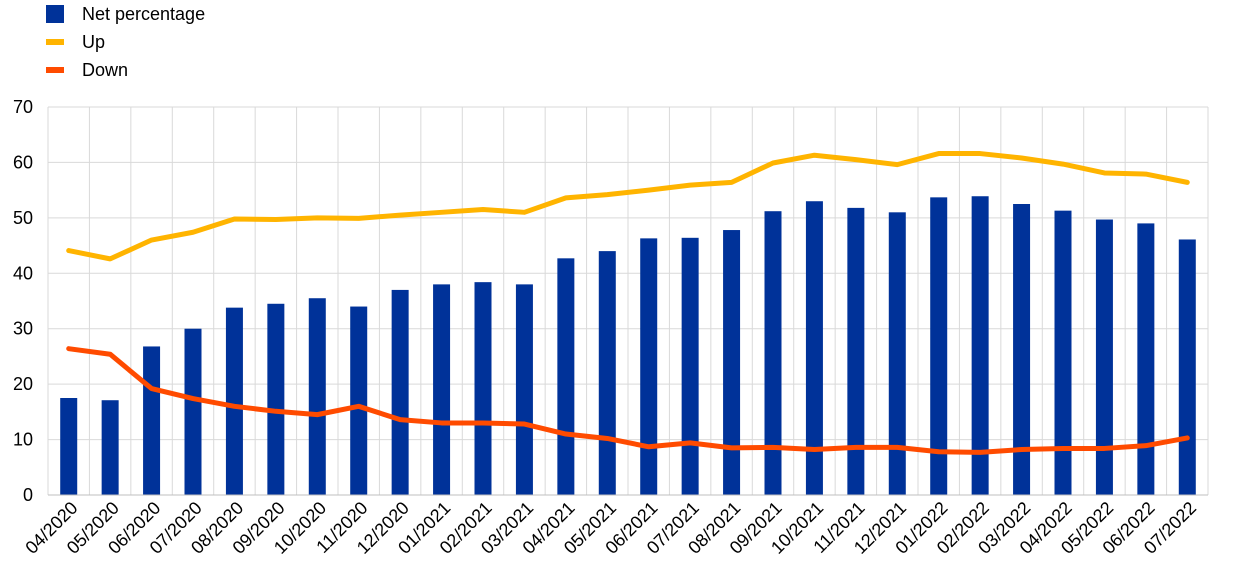  Describe the element at coordinates (23, 273) in the screenshot. I see `y-tick-label: 40` at that location.